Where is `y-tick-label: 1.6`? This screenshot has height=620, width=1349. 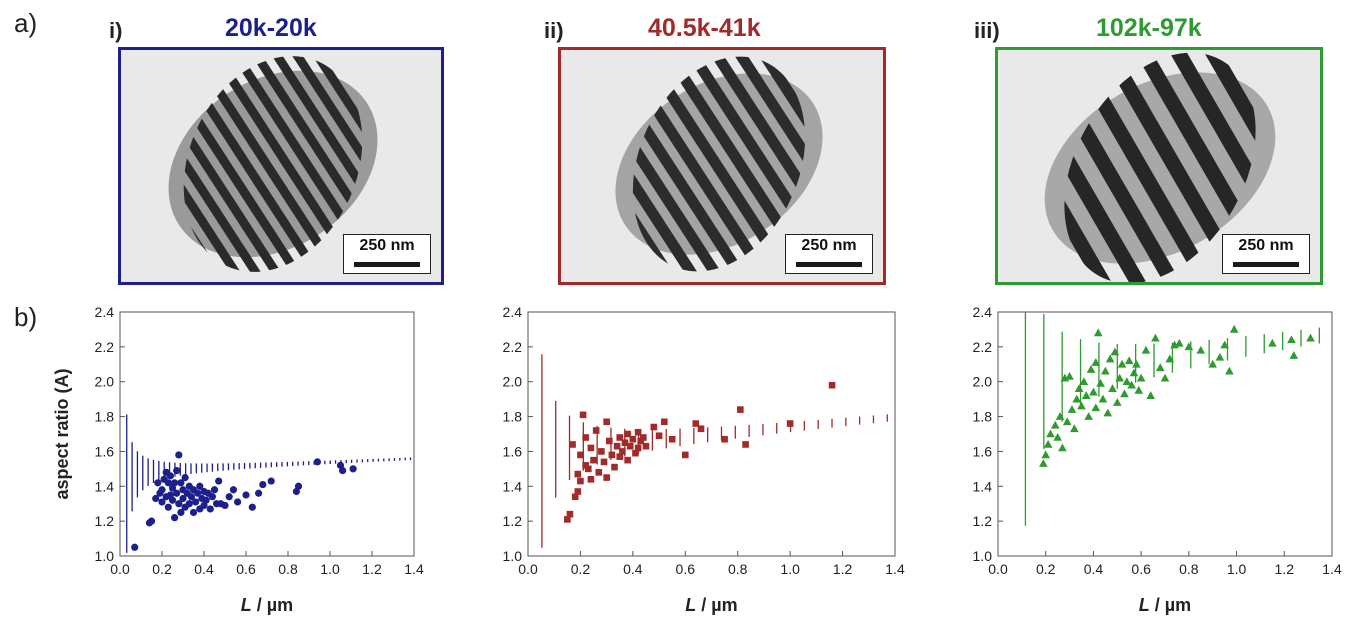
y-tick-label: 1.6 is located at coordinates (983, 451).